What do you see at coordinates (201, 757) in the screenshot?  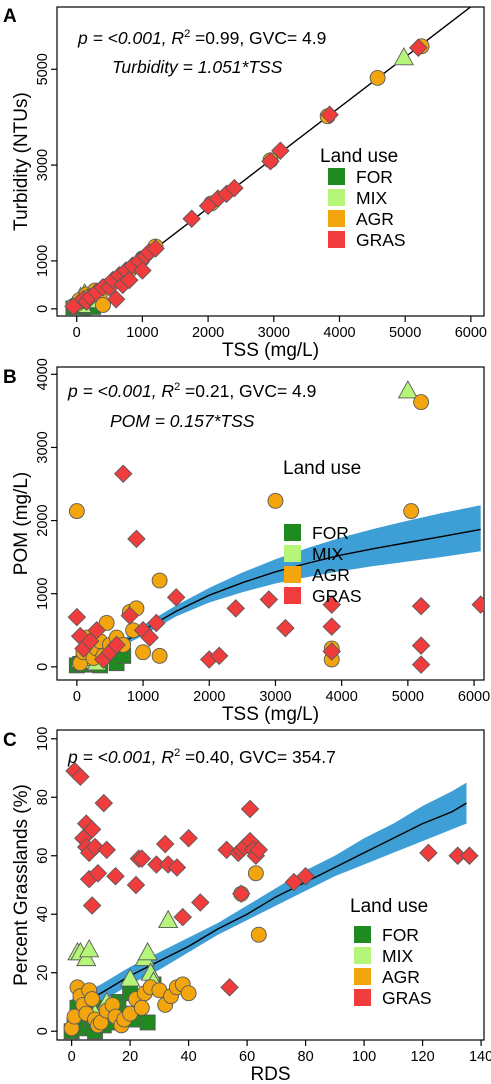 I see `stats-text: p = <0.001, R2 =0.40, GVC= 354.7` at bounding box center [201, 757].